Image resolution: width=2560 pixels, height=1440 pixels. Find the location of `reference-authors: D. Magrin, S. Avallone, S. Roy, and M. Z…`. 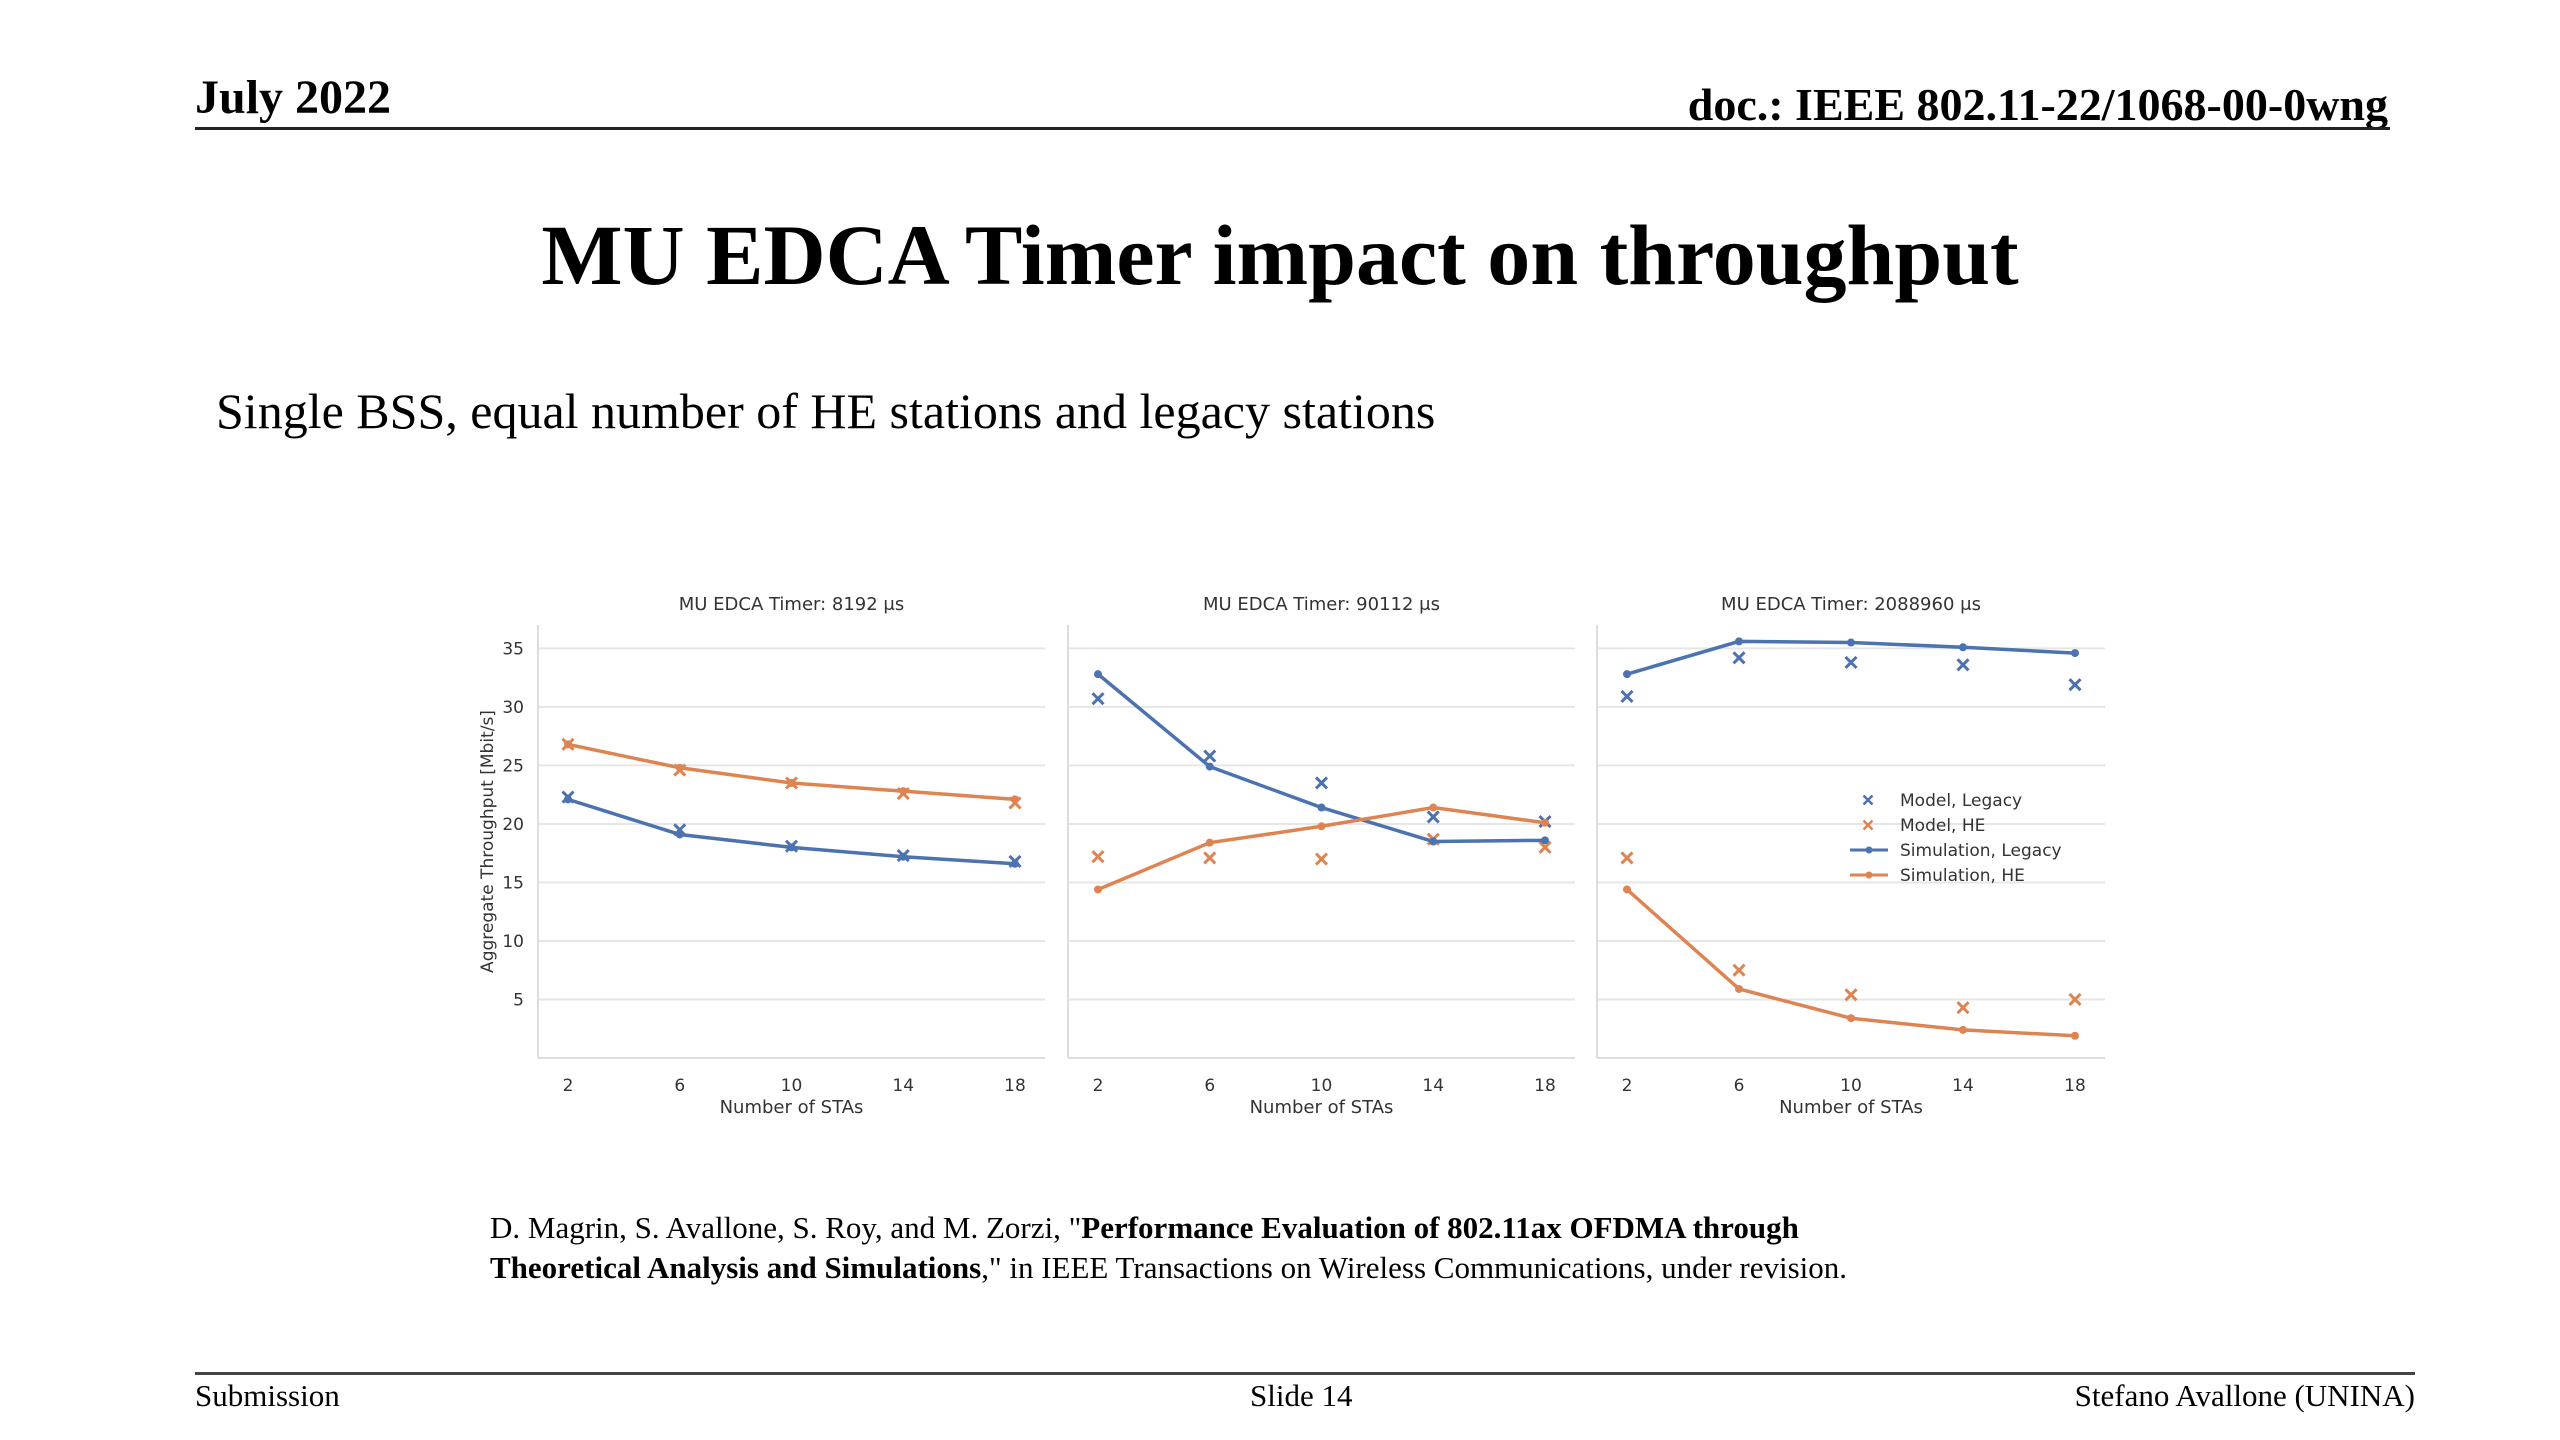

reference-authors: D. Magrin, S. Avallone, S. Roy, and M. Z… is located at coordinates (786, 1227).